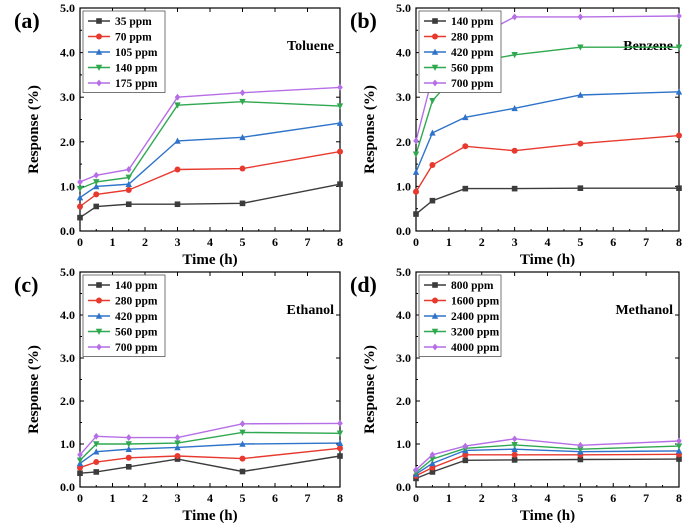 The image size is (700, 532). I want to click on series-105-ppm, so click(210, 160).